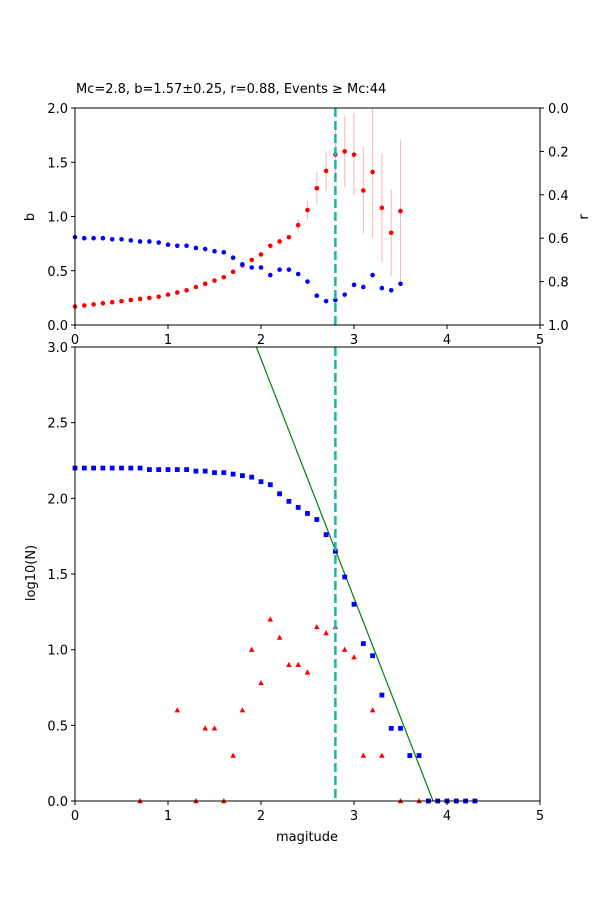  I want to click on x-tick-label: 4, so click(447, 816).